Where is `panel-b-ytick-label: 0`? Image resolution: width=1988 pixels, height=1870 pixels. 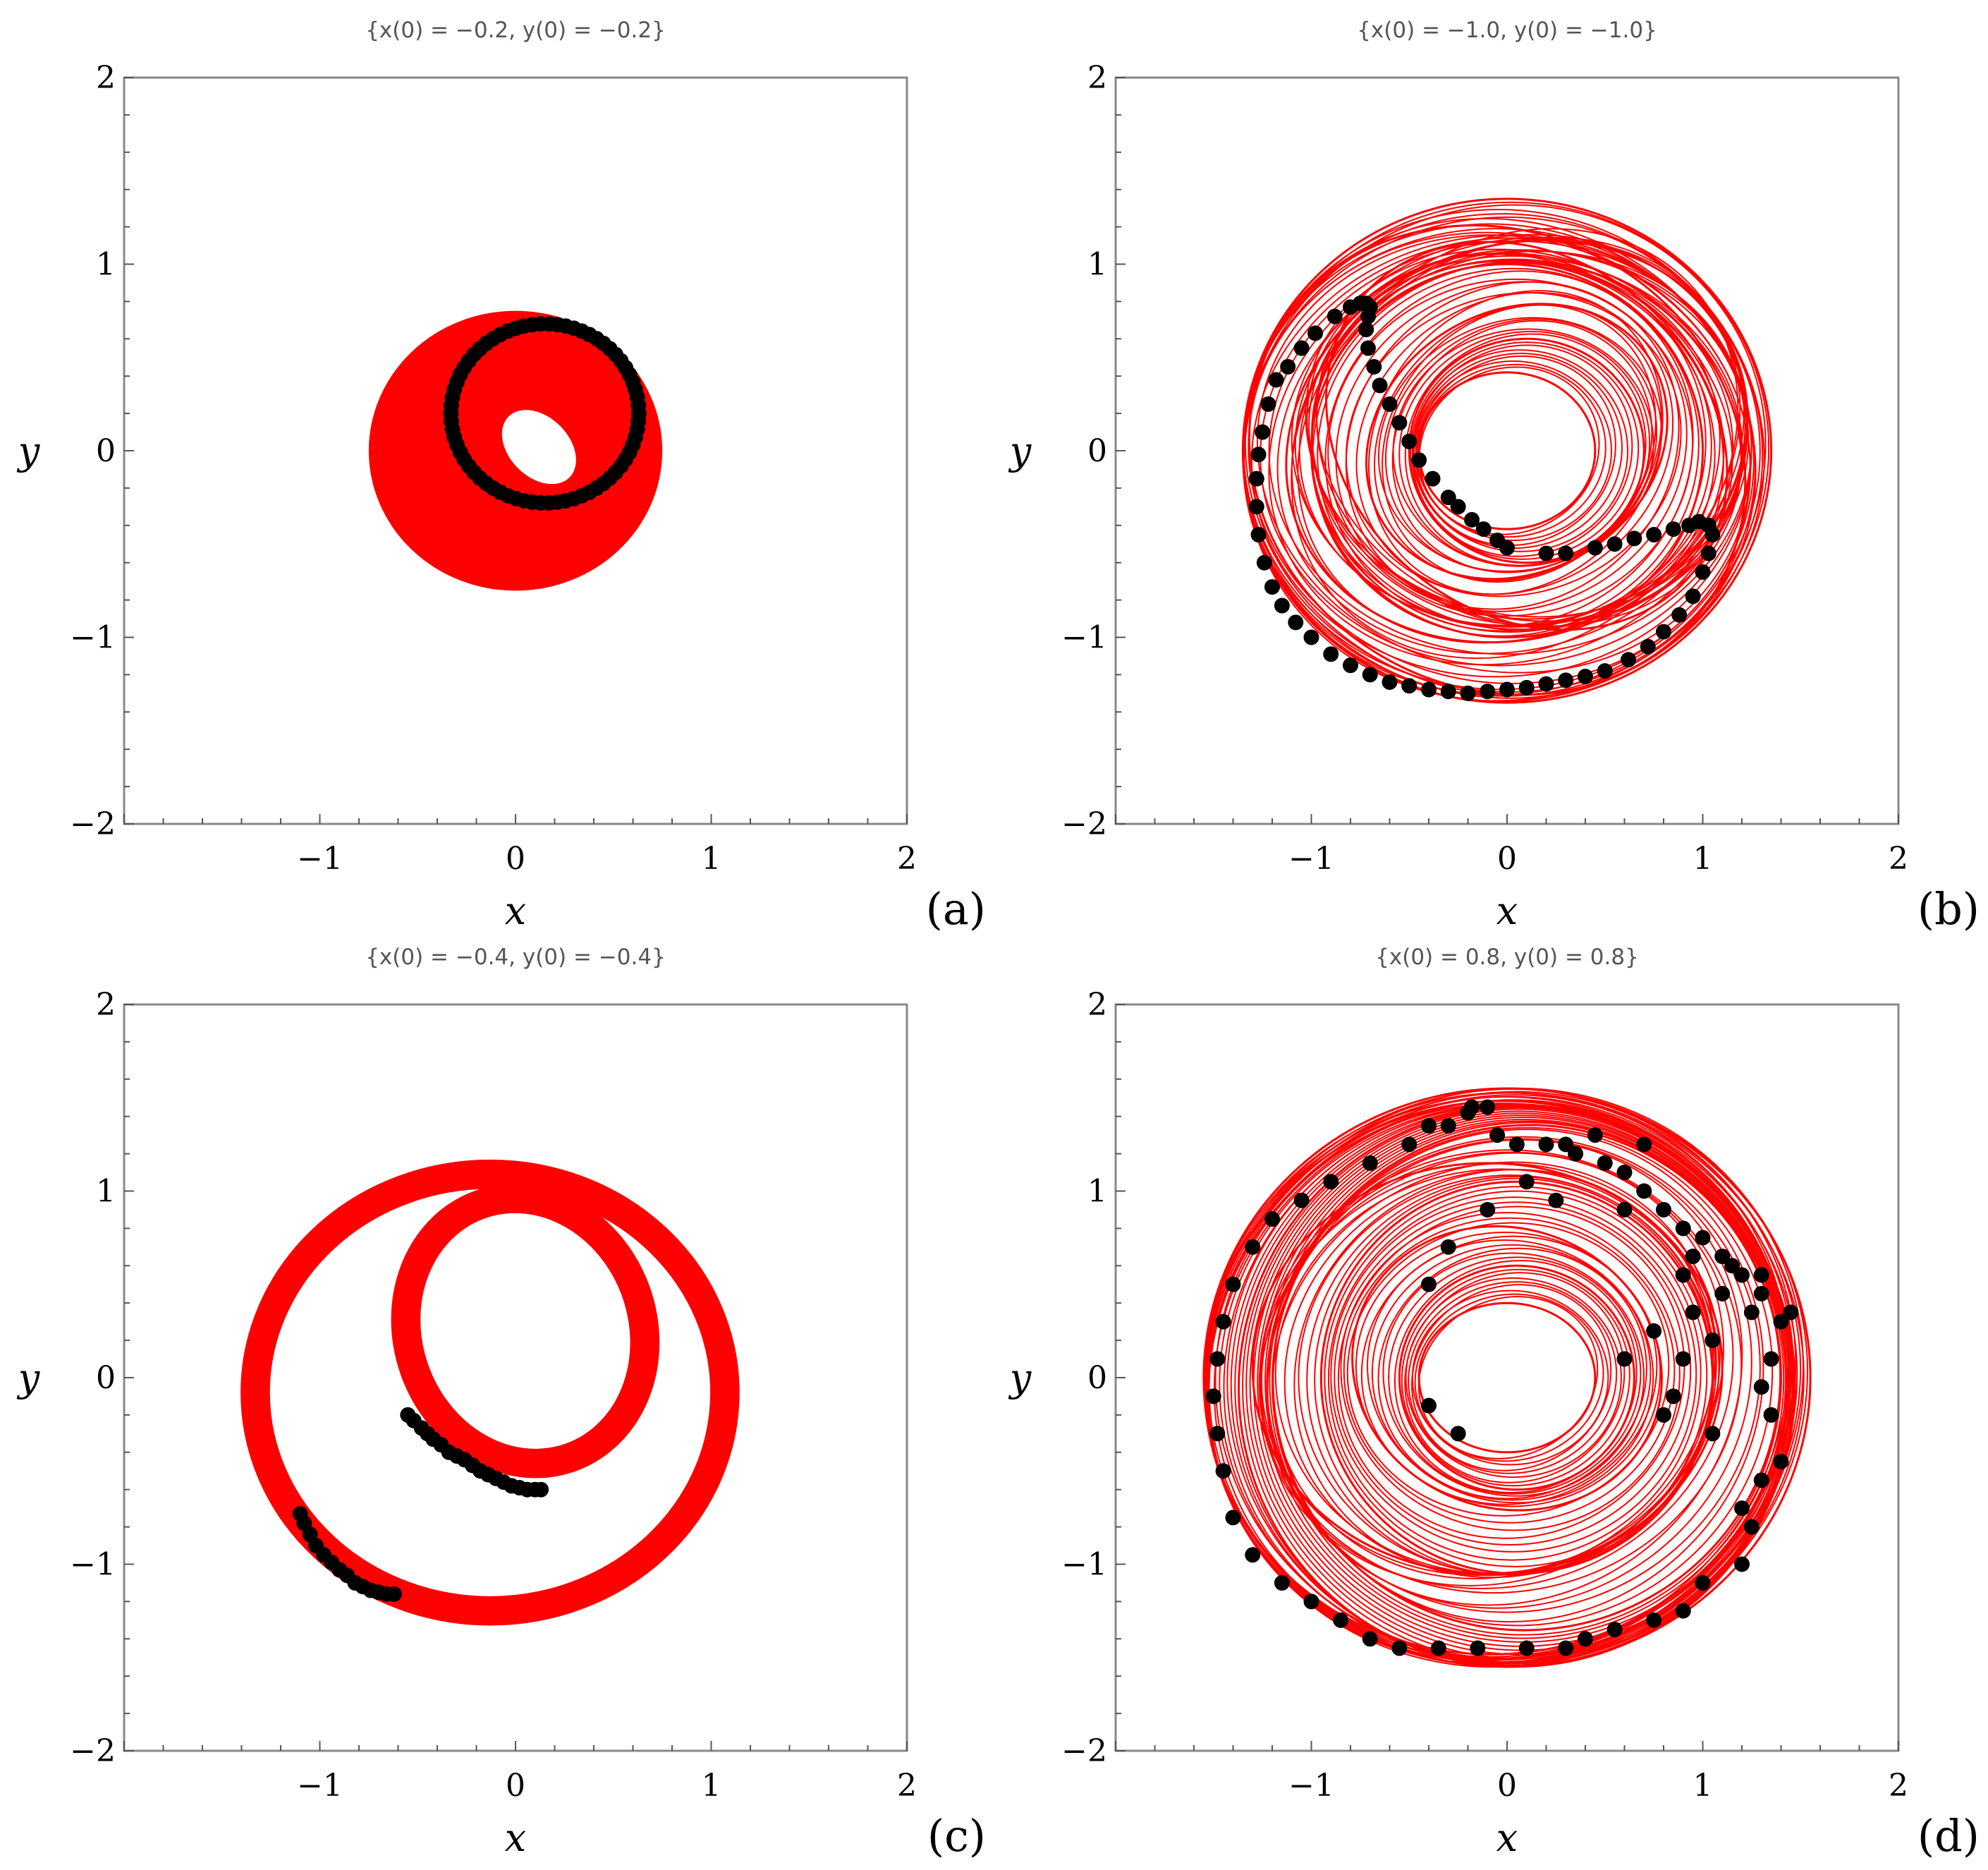
panel-b-ytick-label: 0 is located at coordinates (1097, 451).